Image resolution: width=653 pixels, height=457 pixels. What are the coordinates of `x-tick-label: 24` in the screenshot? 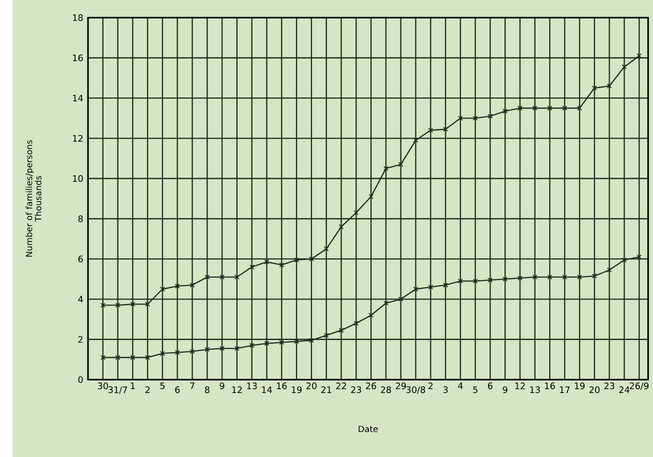 It's located at (624, 389).